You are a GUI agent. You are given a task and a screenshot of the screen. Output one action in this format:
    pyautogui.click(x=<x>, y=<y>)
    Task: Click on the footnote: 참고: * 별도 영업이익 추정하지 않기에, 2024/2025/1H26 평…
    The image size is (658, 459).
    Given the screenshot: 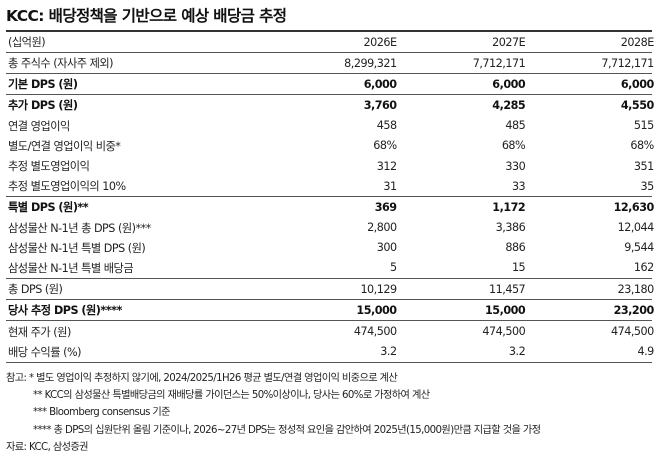 What is the action you would take?
    pyautogui.click(x=202, y=378)
    